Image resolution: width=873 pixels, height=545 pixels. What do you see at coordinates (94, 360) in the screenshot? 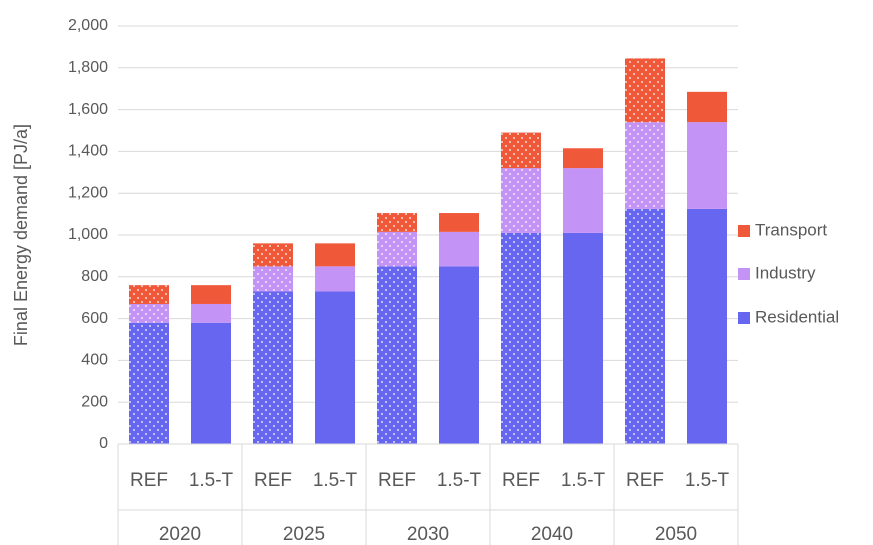
I see `y-tick-label: 400` at bounding box center [94, 360].